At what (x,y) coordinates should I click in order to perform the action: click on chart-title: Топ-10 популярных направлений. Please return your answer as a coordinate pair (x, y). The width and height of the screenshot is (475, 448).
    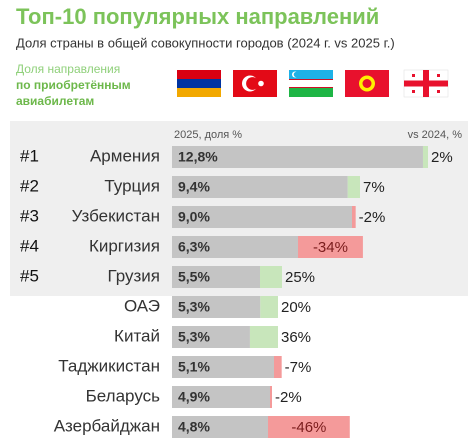
    Looking at the image, I should click on (197, 16).